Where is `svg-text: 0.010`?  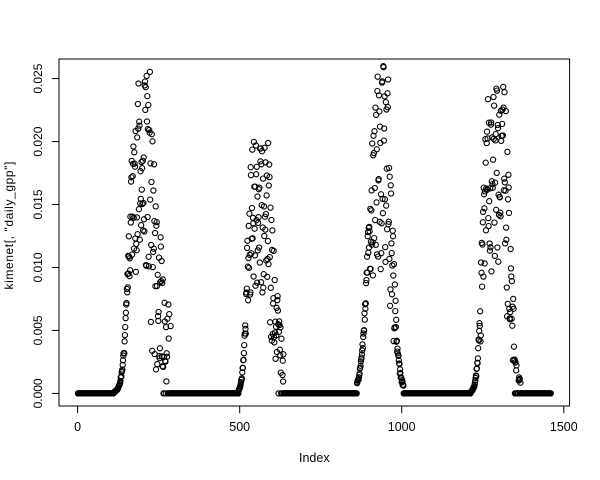 svg-text: 0.010 is located at coordinates (38, 267).